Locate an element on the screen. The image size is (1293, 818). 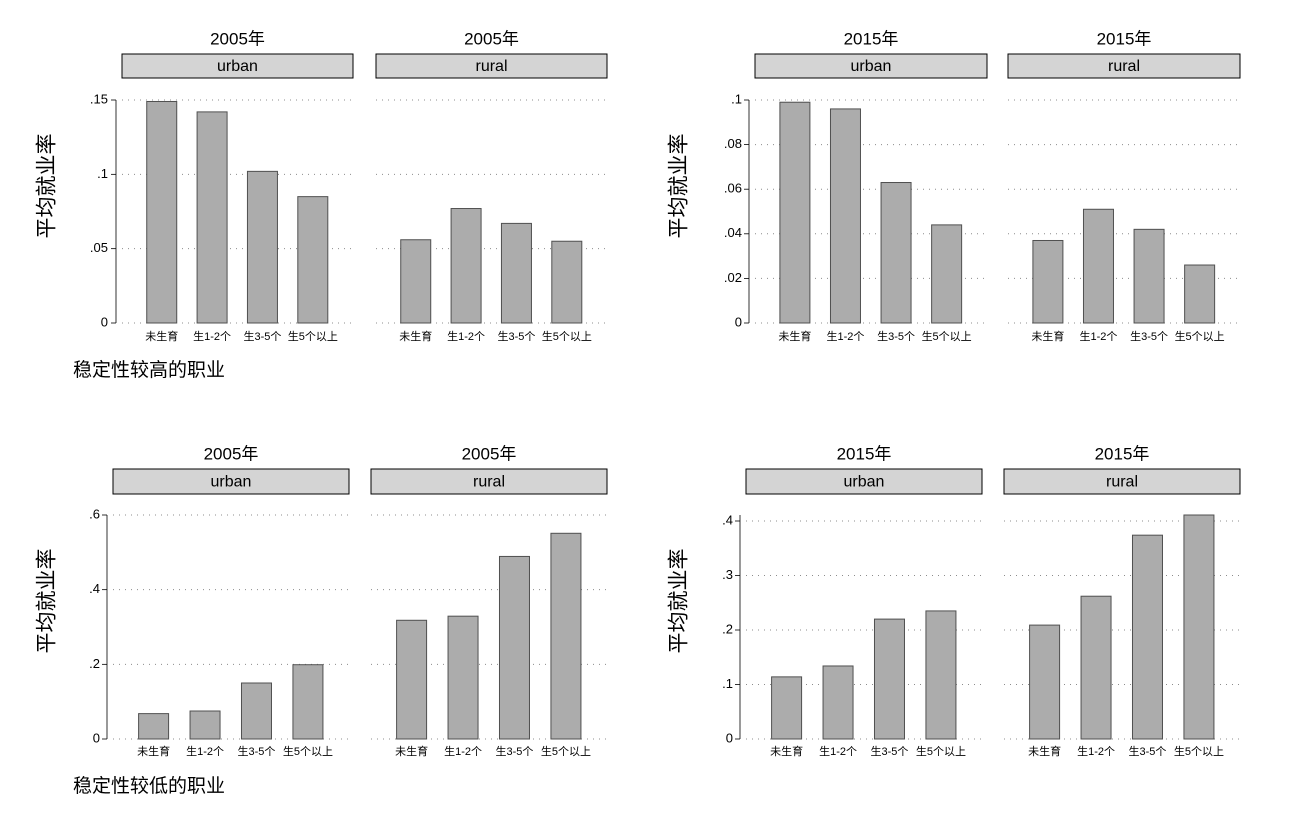
y-tick-label: .2 is located at coordinates (94, 663).